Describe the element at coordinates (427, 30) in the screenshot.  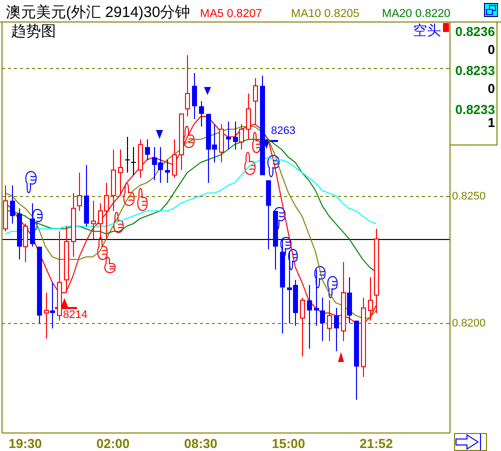
I see `text: 空头` at that location.